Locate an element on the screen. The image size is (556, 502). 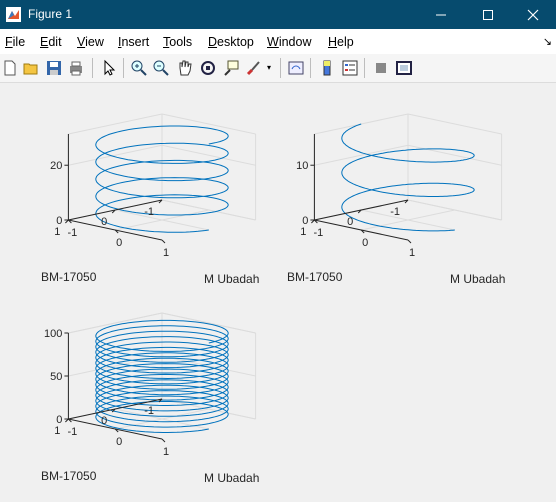
menu-desktop: Desktop is located at coordinates (231, 42).